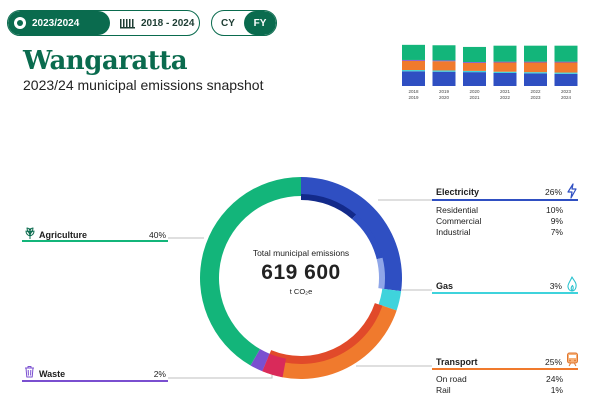 Image resolution: width=602 pixels, height=408 pixels. Describe the element at coordinates (127, 24) in the screenshot. I see `bar-chart-icon` at that location.